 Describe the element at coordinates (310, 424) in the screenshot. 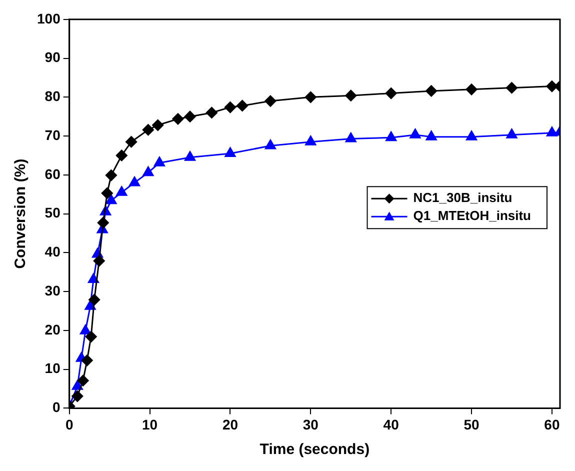

I see `x-tick-label: 30` at that location.